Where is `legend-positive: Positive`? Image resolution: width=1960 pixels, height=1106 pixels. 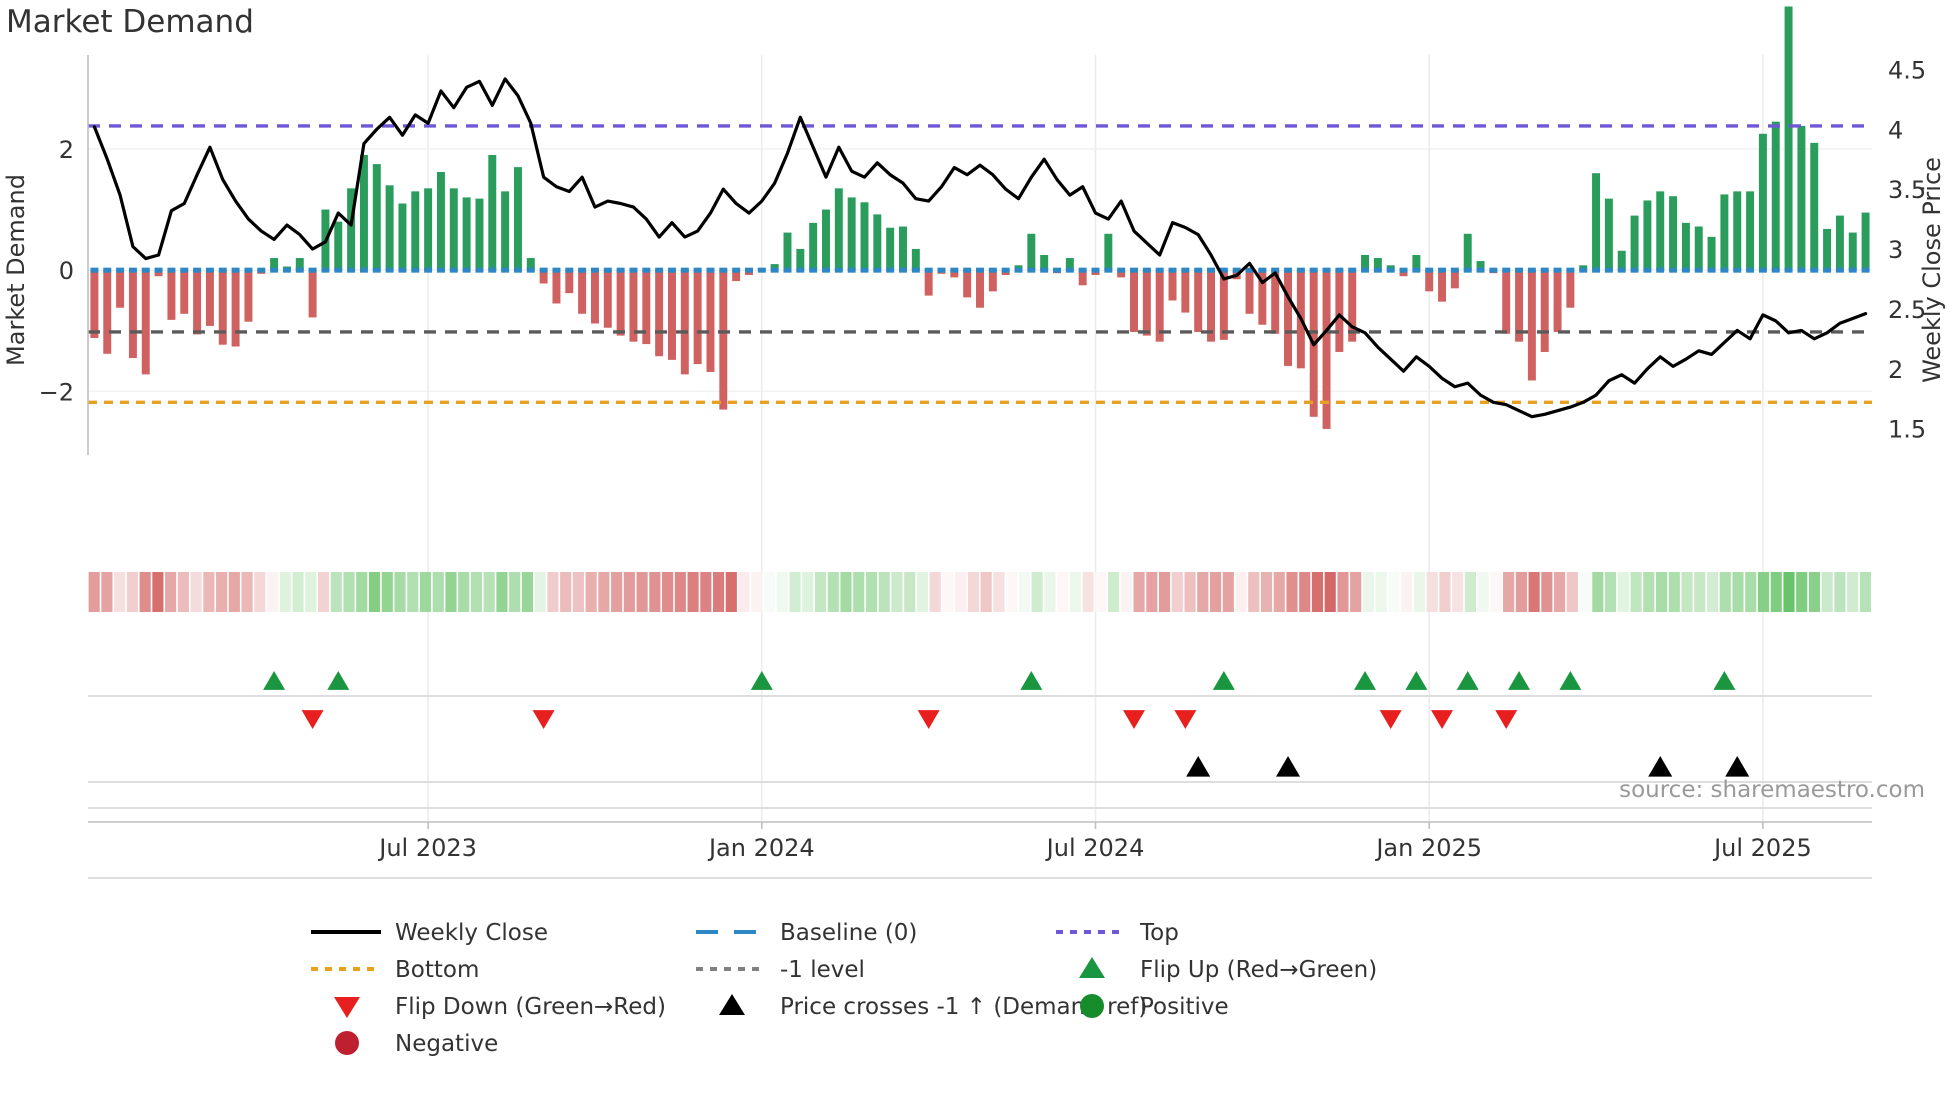
legend-positive: Positive is located at coordinates (1154, 1007).